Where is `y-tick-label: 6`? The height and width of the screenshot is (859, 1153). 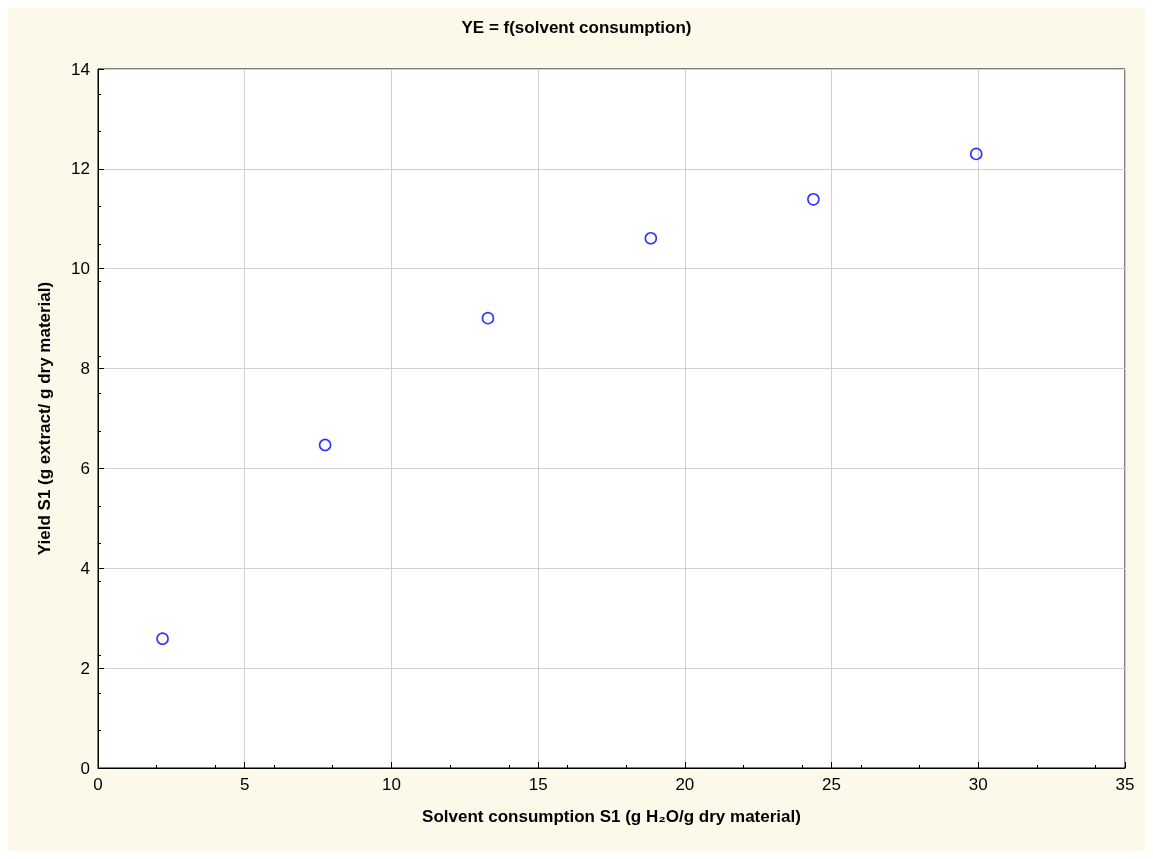
y-tick-label: 6 is located at coordinates (85, 468).